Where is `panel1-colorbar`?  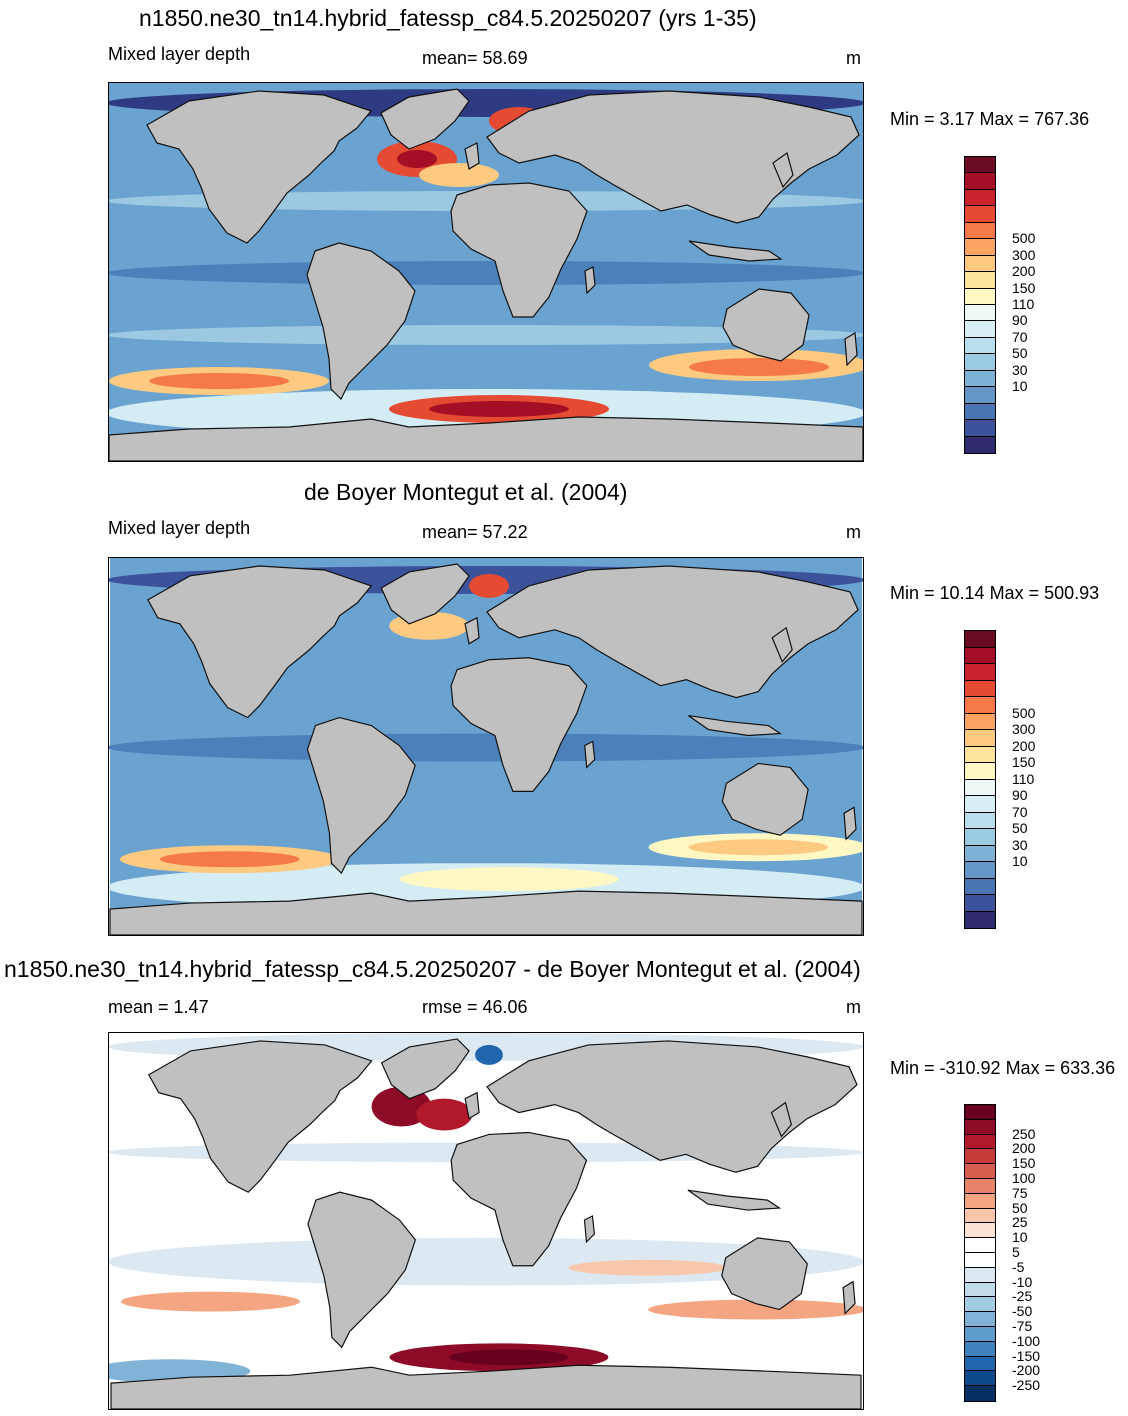 panel1-colorbar is located at coordinates (980, 305).